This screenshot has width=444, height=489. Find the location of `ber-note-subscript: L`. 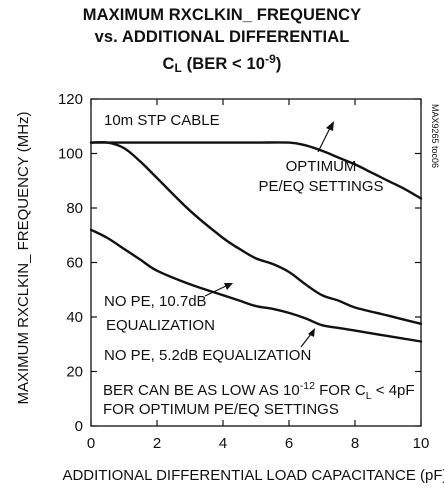

ber-note-subscript: L is located at coordinates (369, 396).